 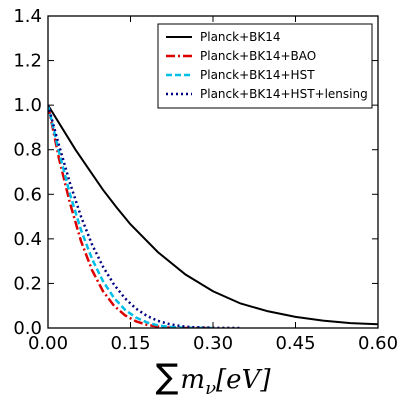 I want to click on y-tick-label: 1.4, so click(x=27, y=16).